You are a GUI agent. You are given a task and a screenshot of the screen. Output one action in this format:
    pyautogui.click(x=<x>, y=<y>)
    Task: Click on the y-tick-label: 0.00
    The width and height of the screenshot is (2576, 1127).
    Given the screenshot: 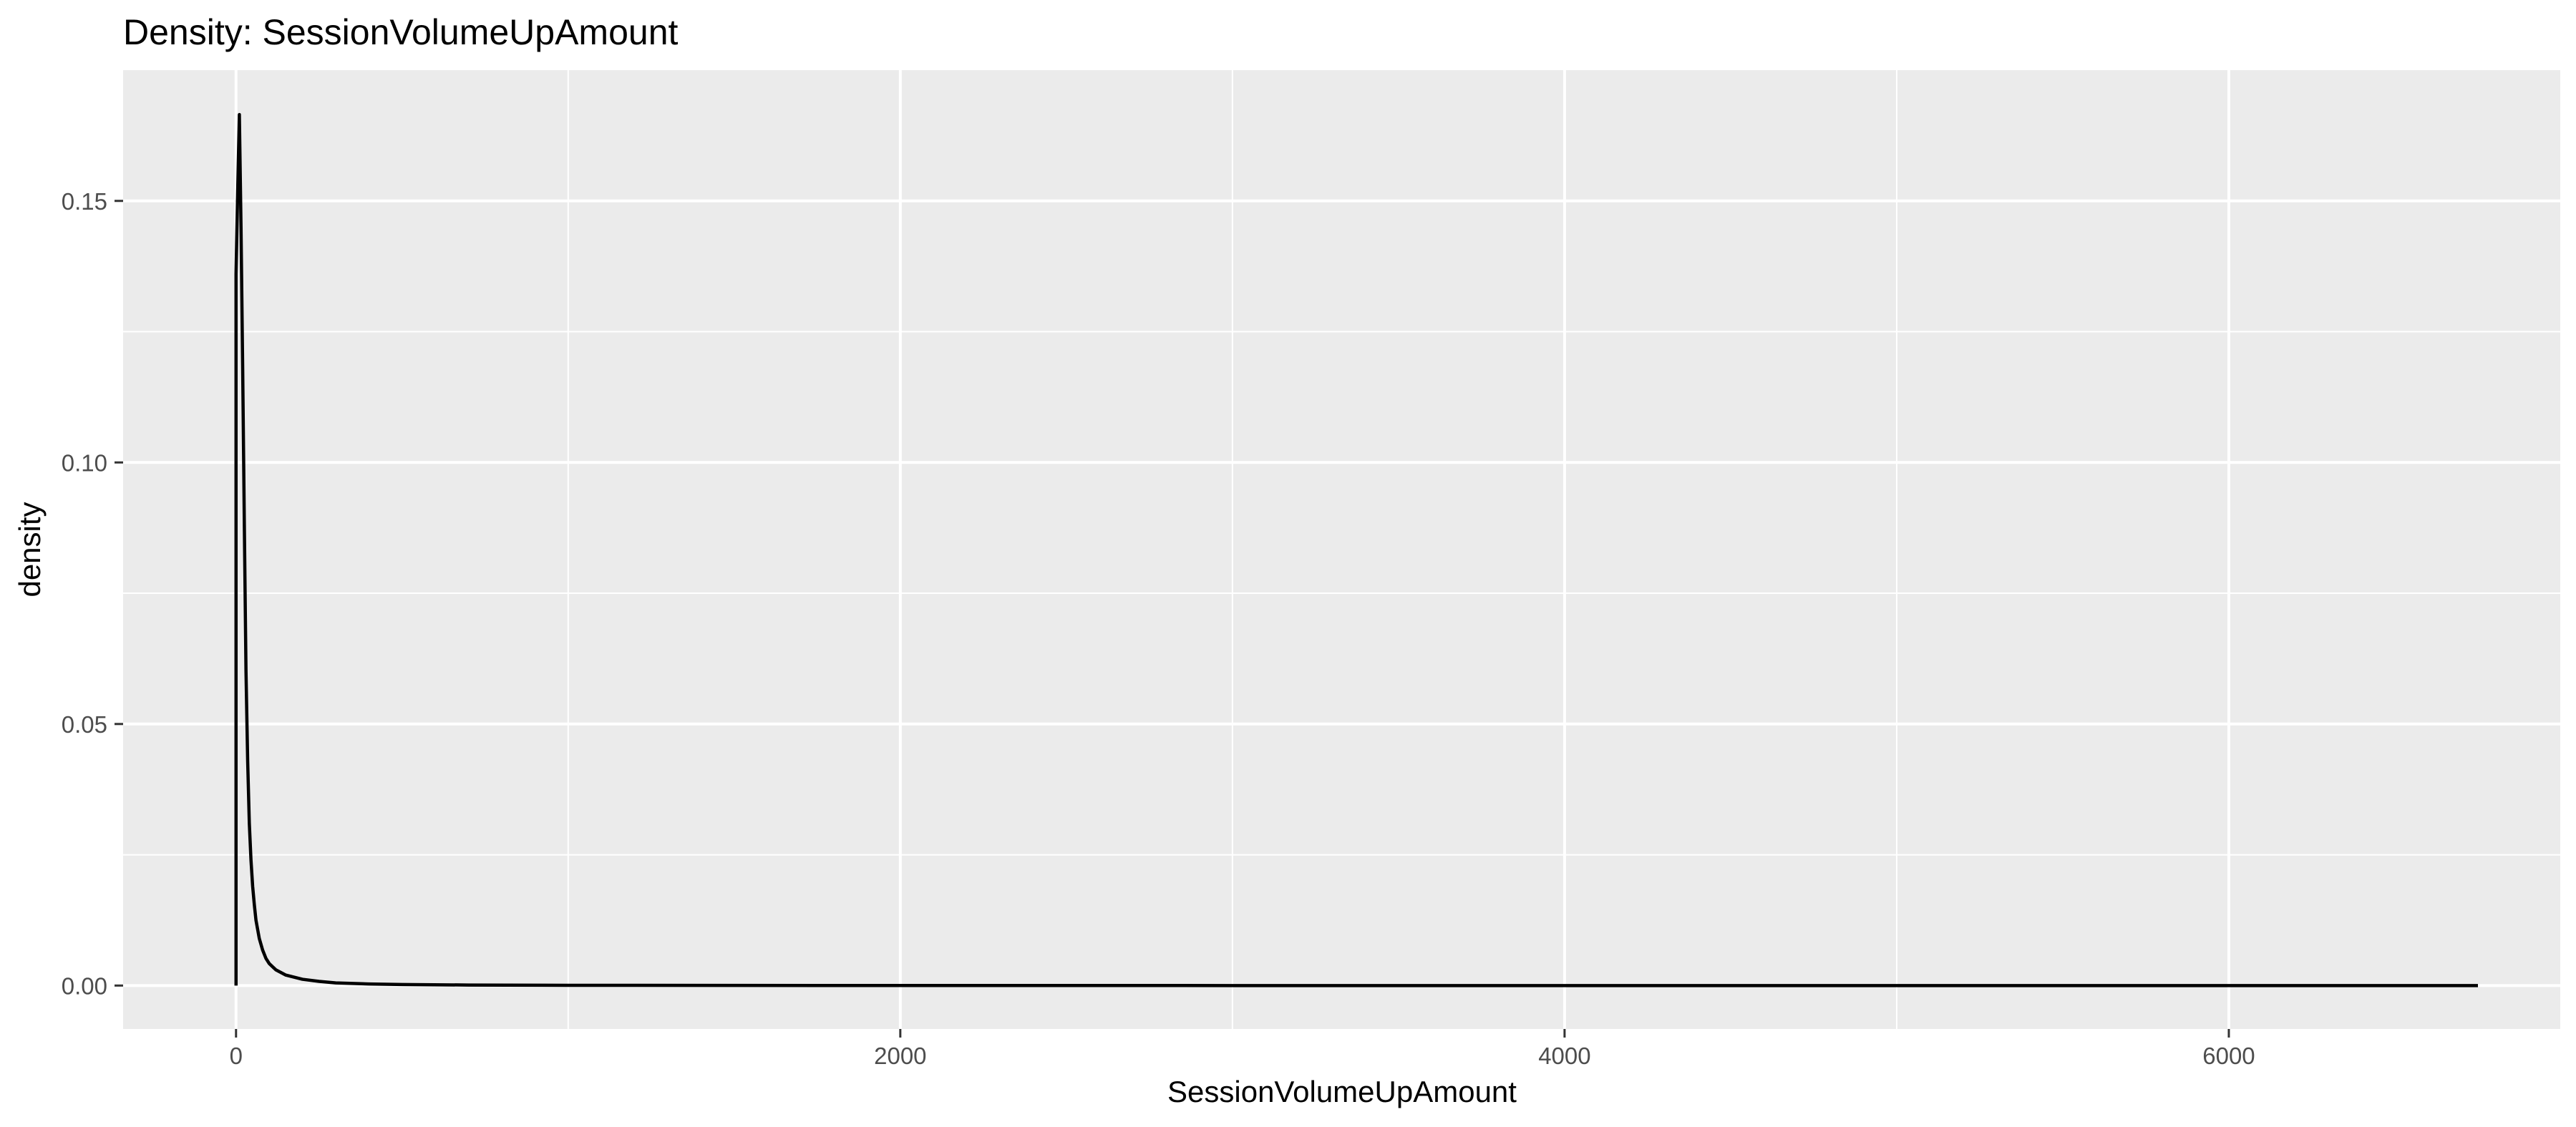 What is the action you would take?
    pyautogui.click(x=84, y=985)
    